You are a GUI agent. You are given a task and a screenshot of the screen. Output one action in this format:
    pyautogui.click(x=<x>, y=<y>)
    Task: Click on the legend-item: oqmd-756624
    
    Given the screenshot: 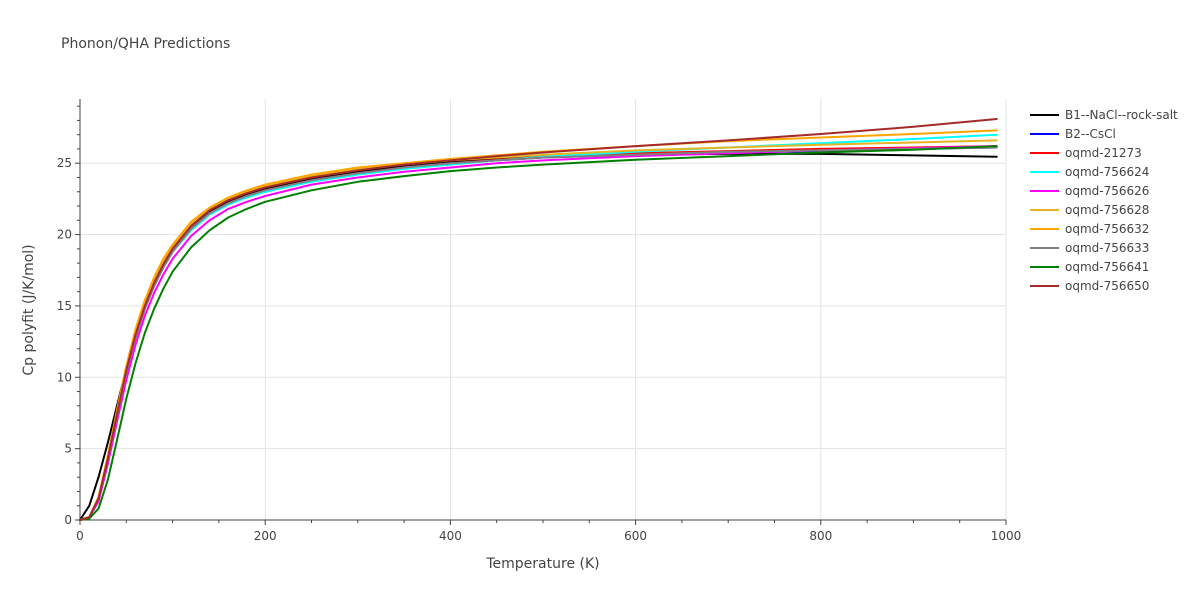 What is the action you would take?
    pyautogui.click(x=1089, y=172)
    